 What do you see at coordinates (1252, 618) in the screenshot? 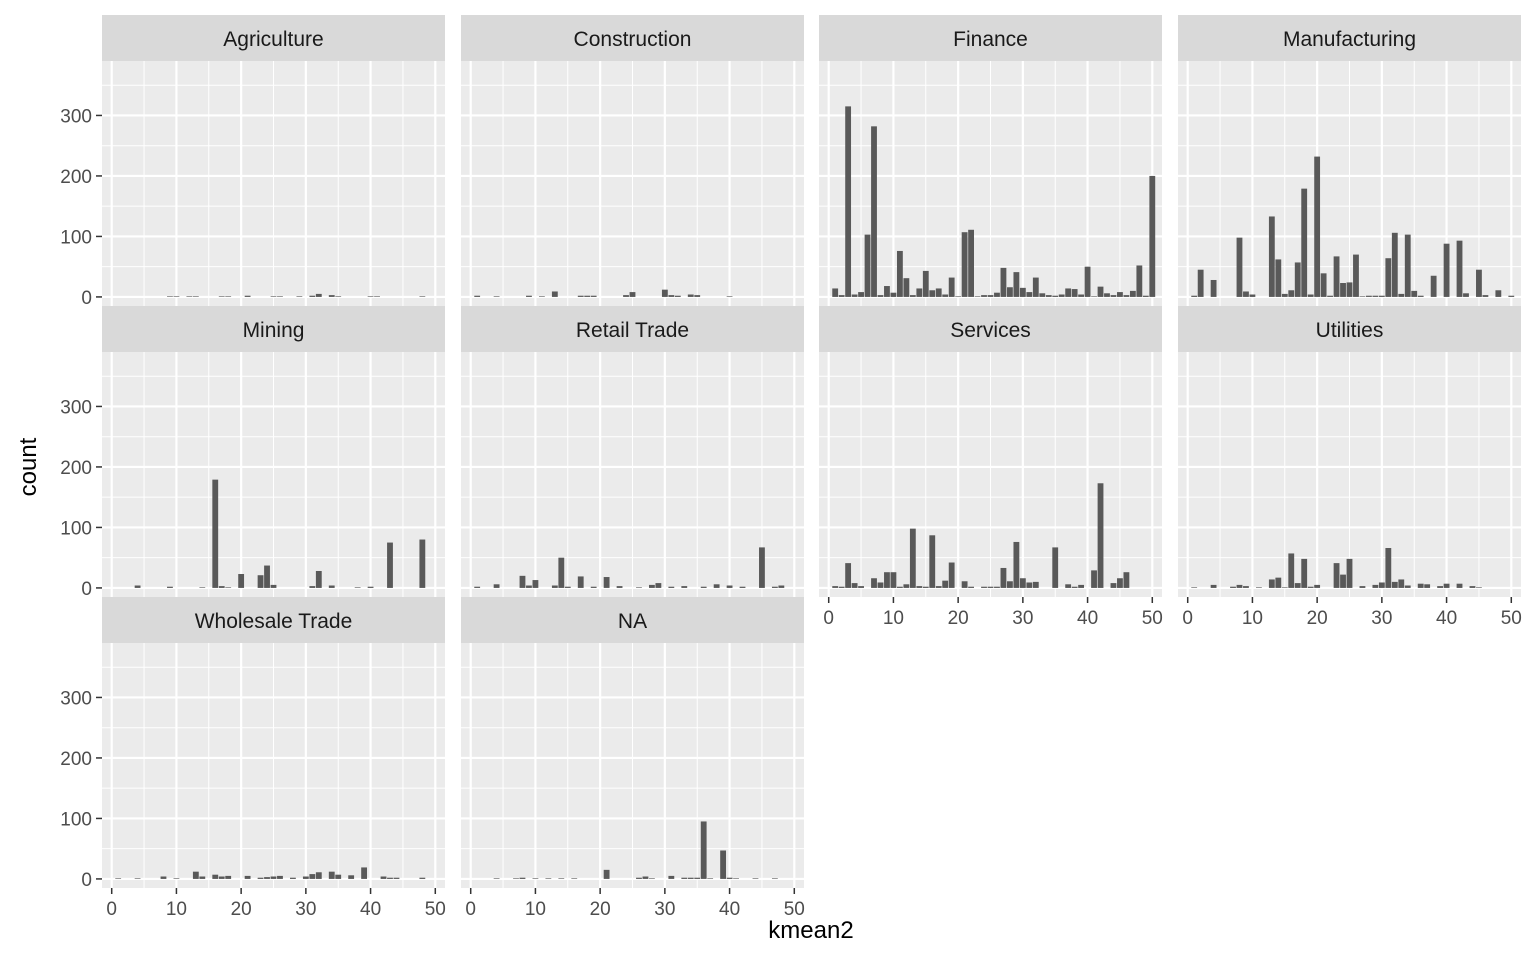
I see `x-tick-label: 10` at bounding box center [1252, 618].